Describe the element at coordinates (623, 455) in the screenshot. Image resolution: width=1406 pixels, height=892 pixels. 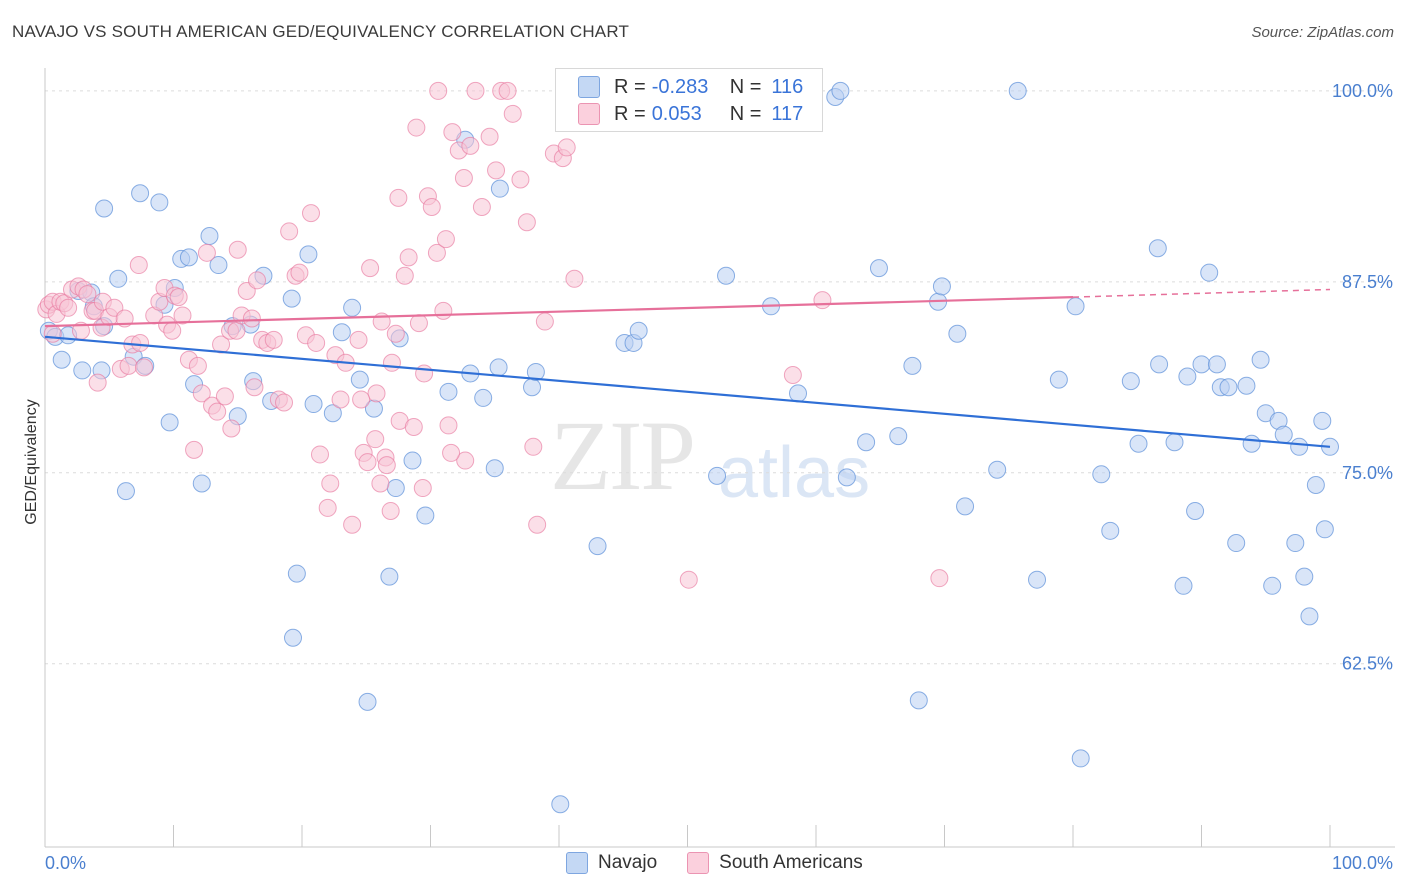
I see `watermark-zip: ZIP` at that location.